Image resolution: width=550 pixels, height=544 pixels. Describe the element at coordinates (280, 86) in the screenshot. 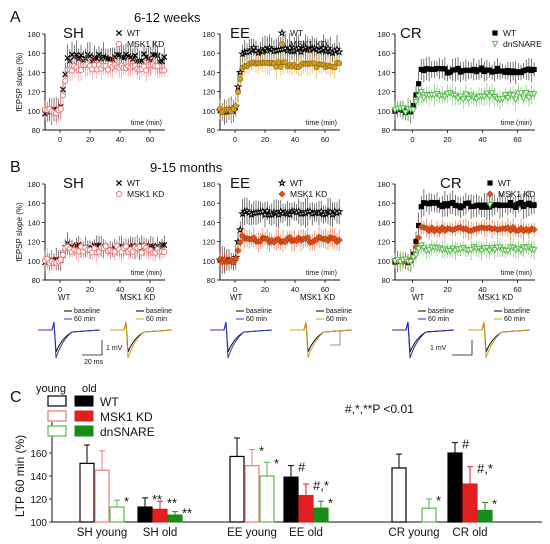

I see `series-msk1-kd` at that location.